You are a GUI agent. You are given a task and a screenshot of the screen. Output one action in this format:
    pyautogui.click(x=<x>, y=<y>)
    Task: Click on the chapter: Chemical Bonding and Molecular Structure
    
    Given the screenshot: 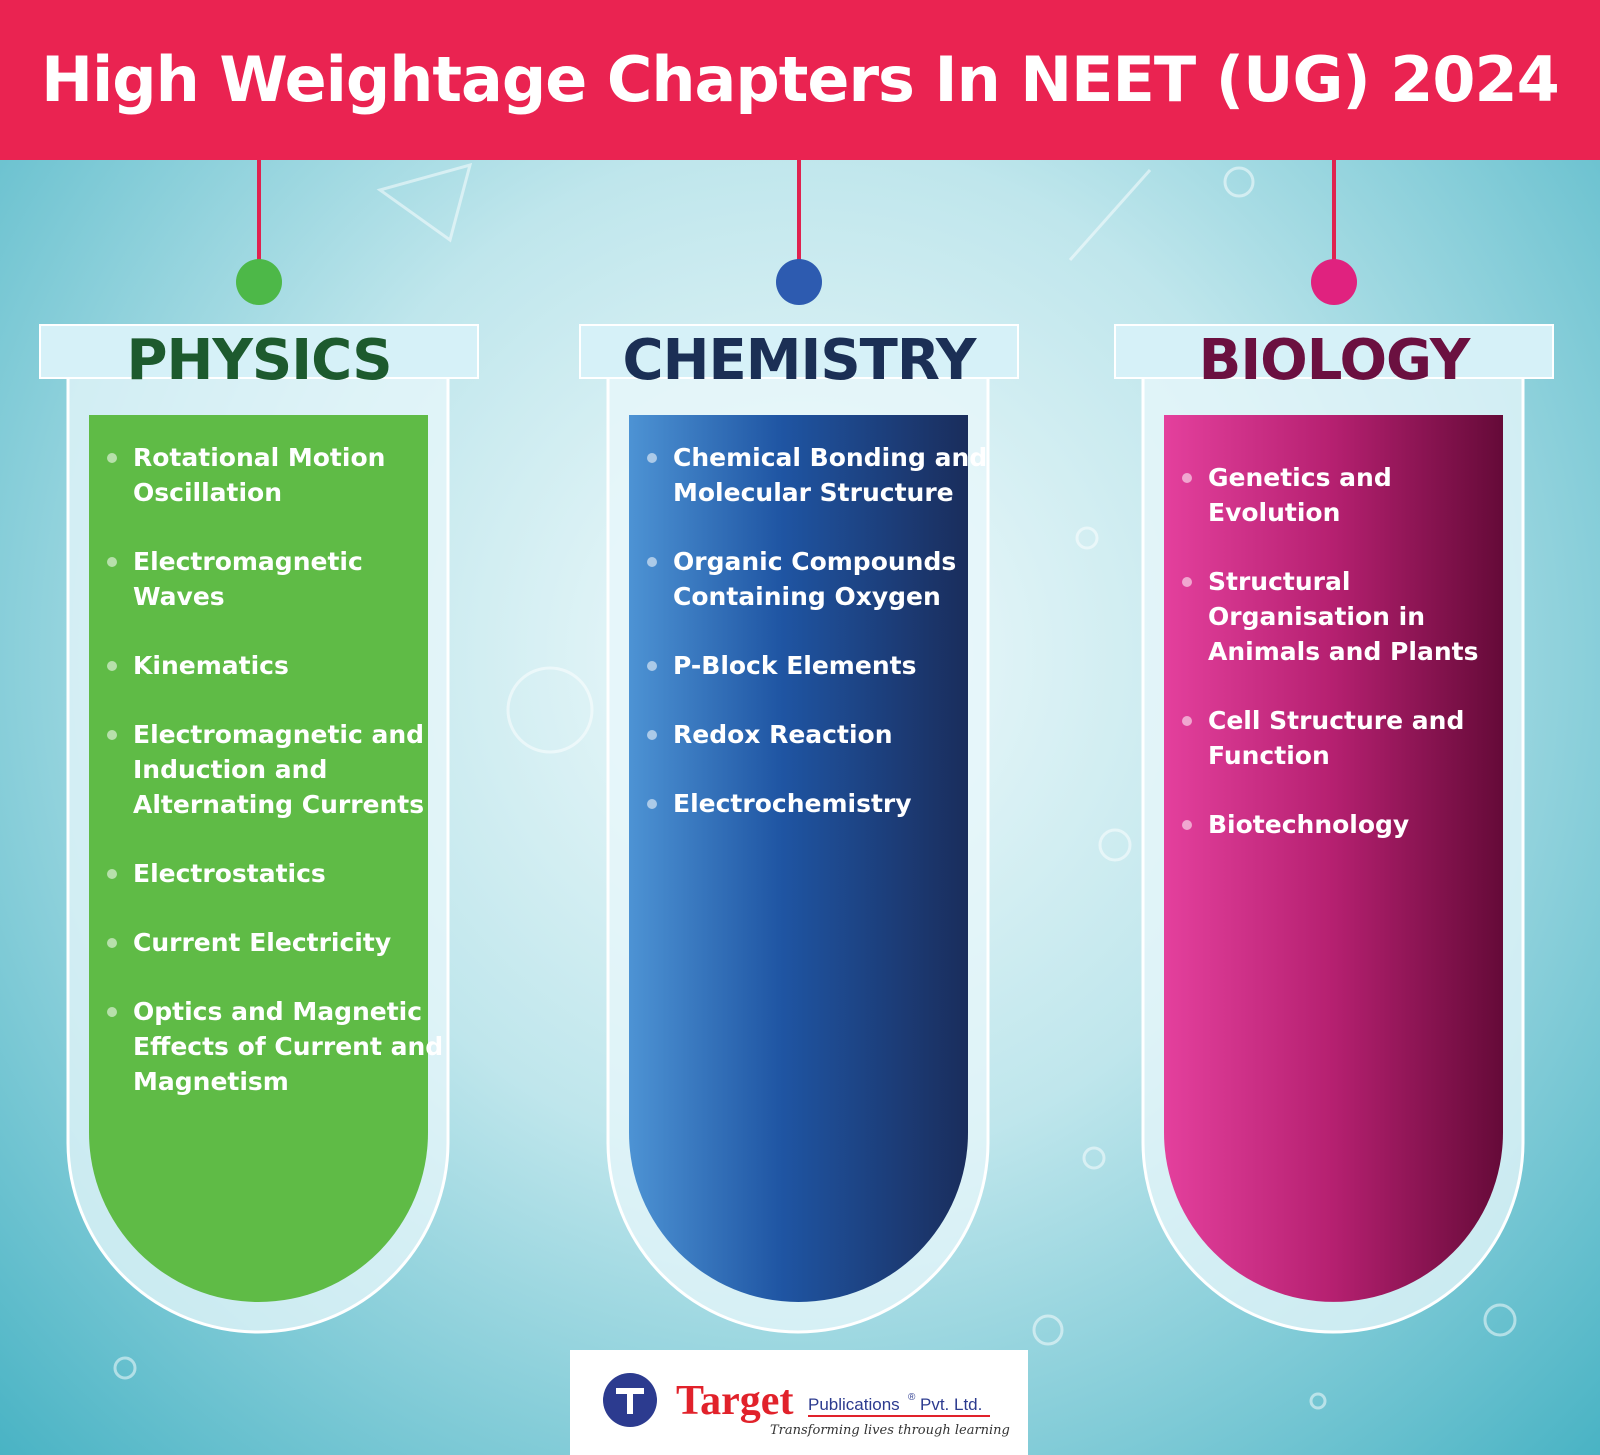 What is the action you would take?
    pyautogui.click(x=820, y=475)
    